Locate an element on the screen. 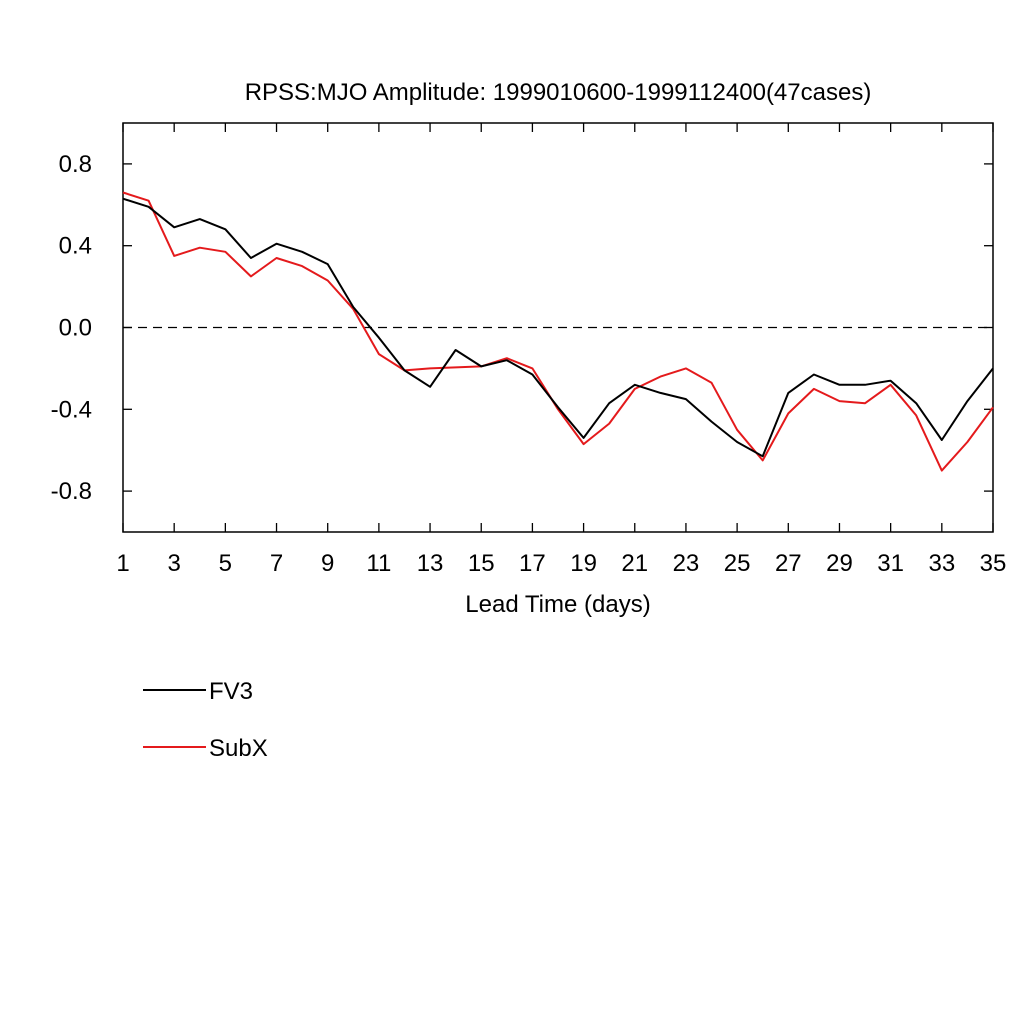 Image resolution: width=1024 pixels, height=1024 pixels. x-tick-label: 5 is located at coordinates (225, 563).